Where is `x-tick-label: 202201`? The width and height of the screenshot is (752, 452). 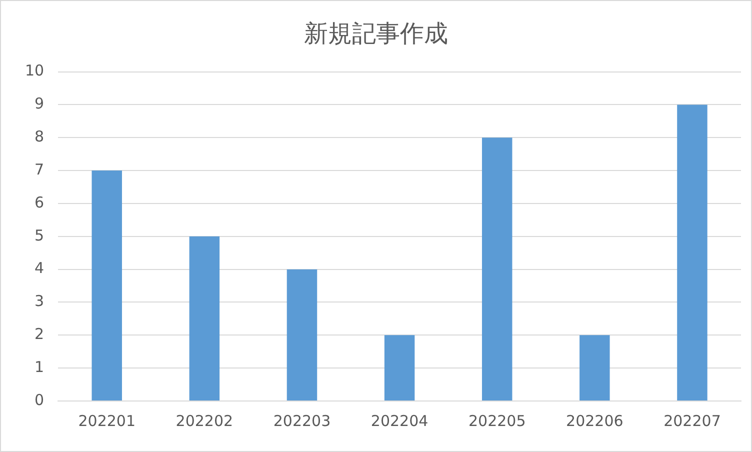
x-tick-label: 202201 is located at coordinates (107, 421).